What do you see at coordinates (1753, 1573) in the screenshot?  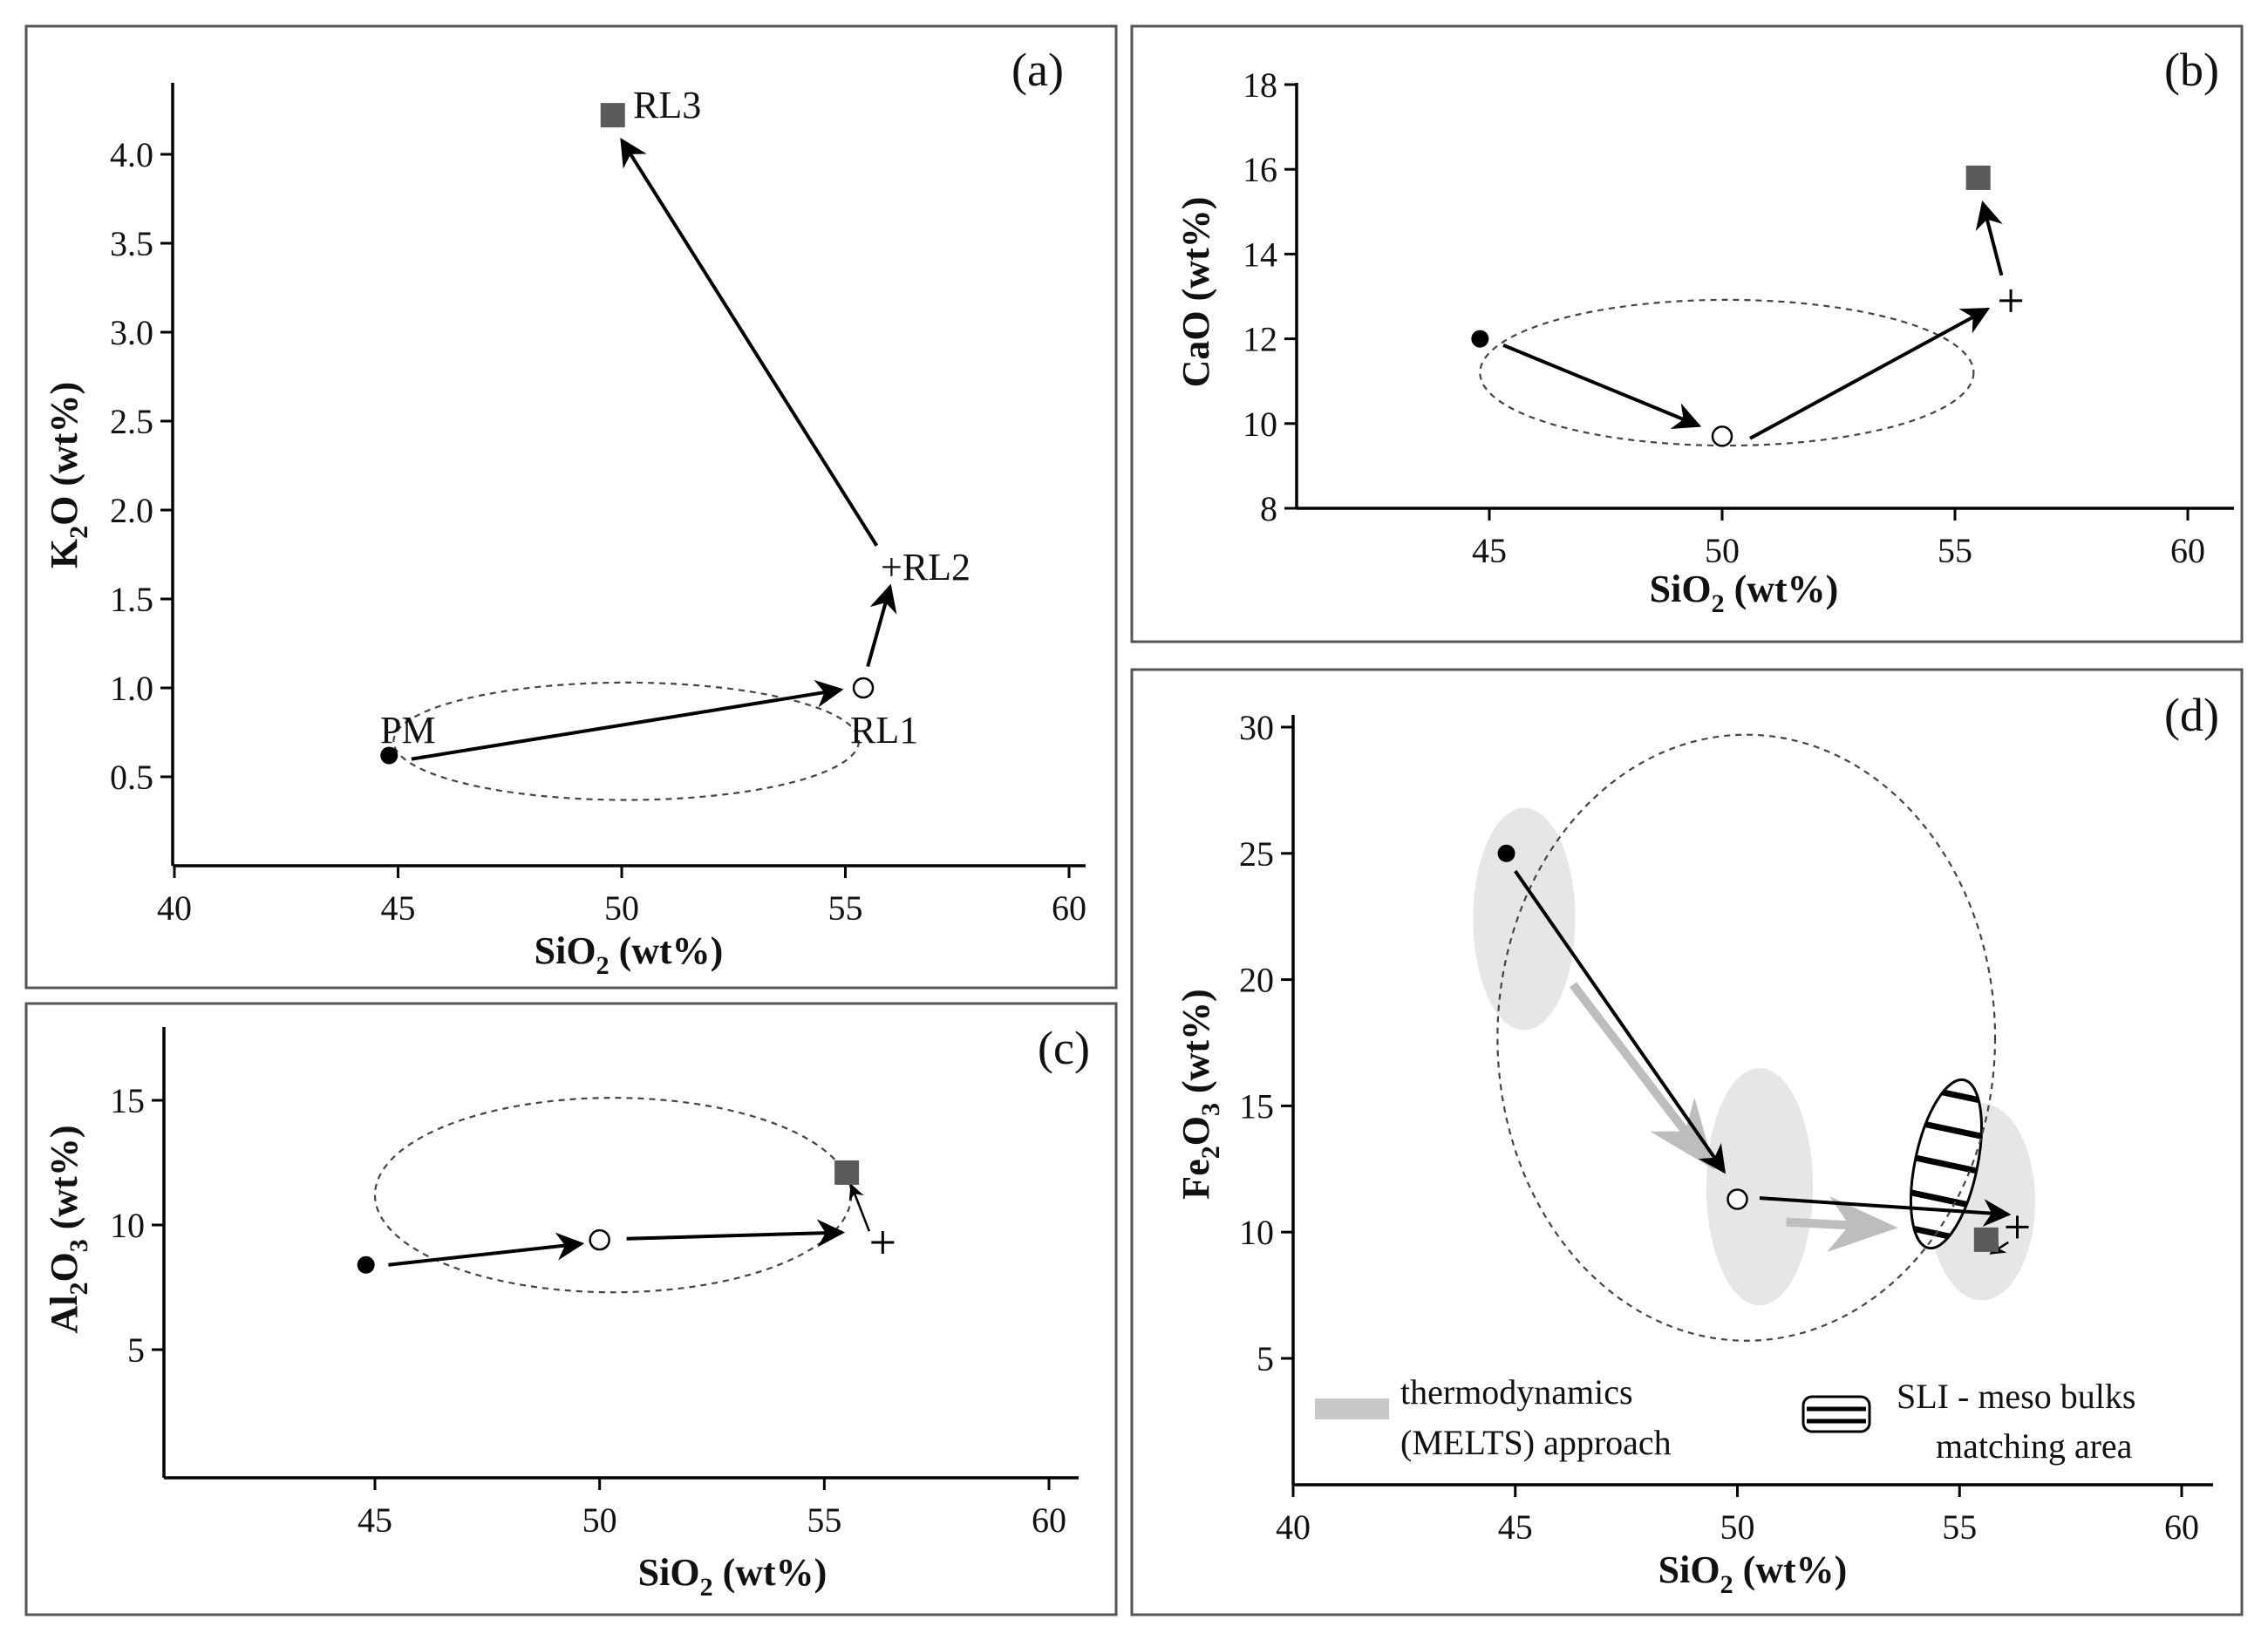 I see `panel-d-xlabel: SiO2 (wt%)` at bounding box center [1753, 1573].